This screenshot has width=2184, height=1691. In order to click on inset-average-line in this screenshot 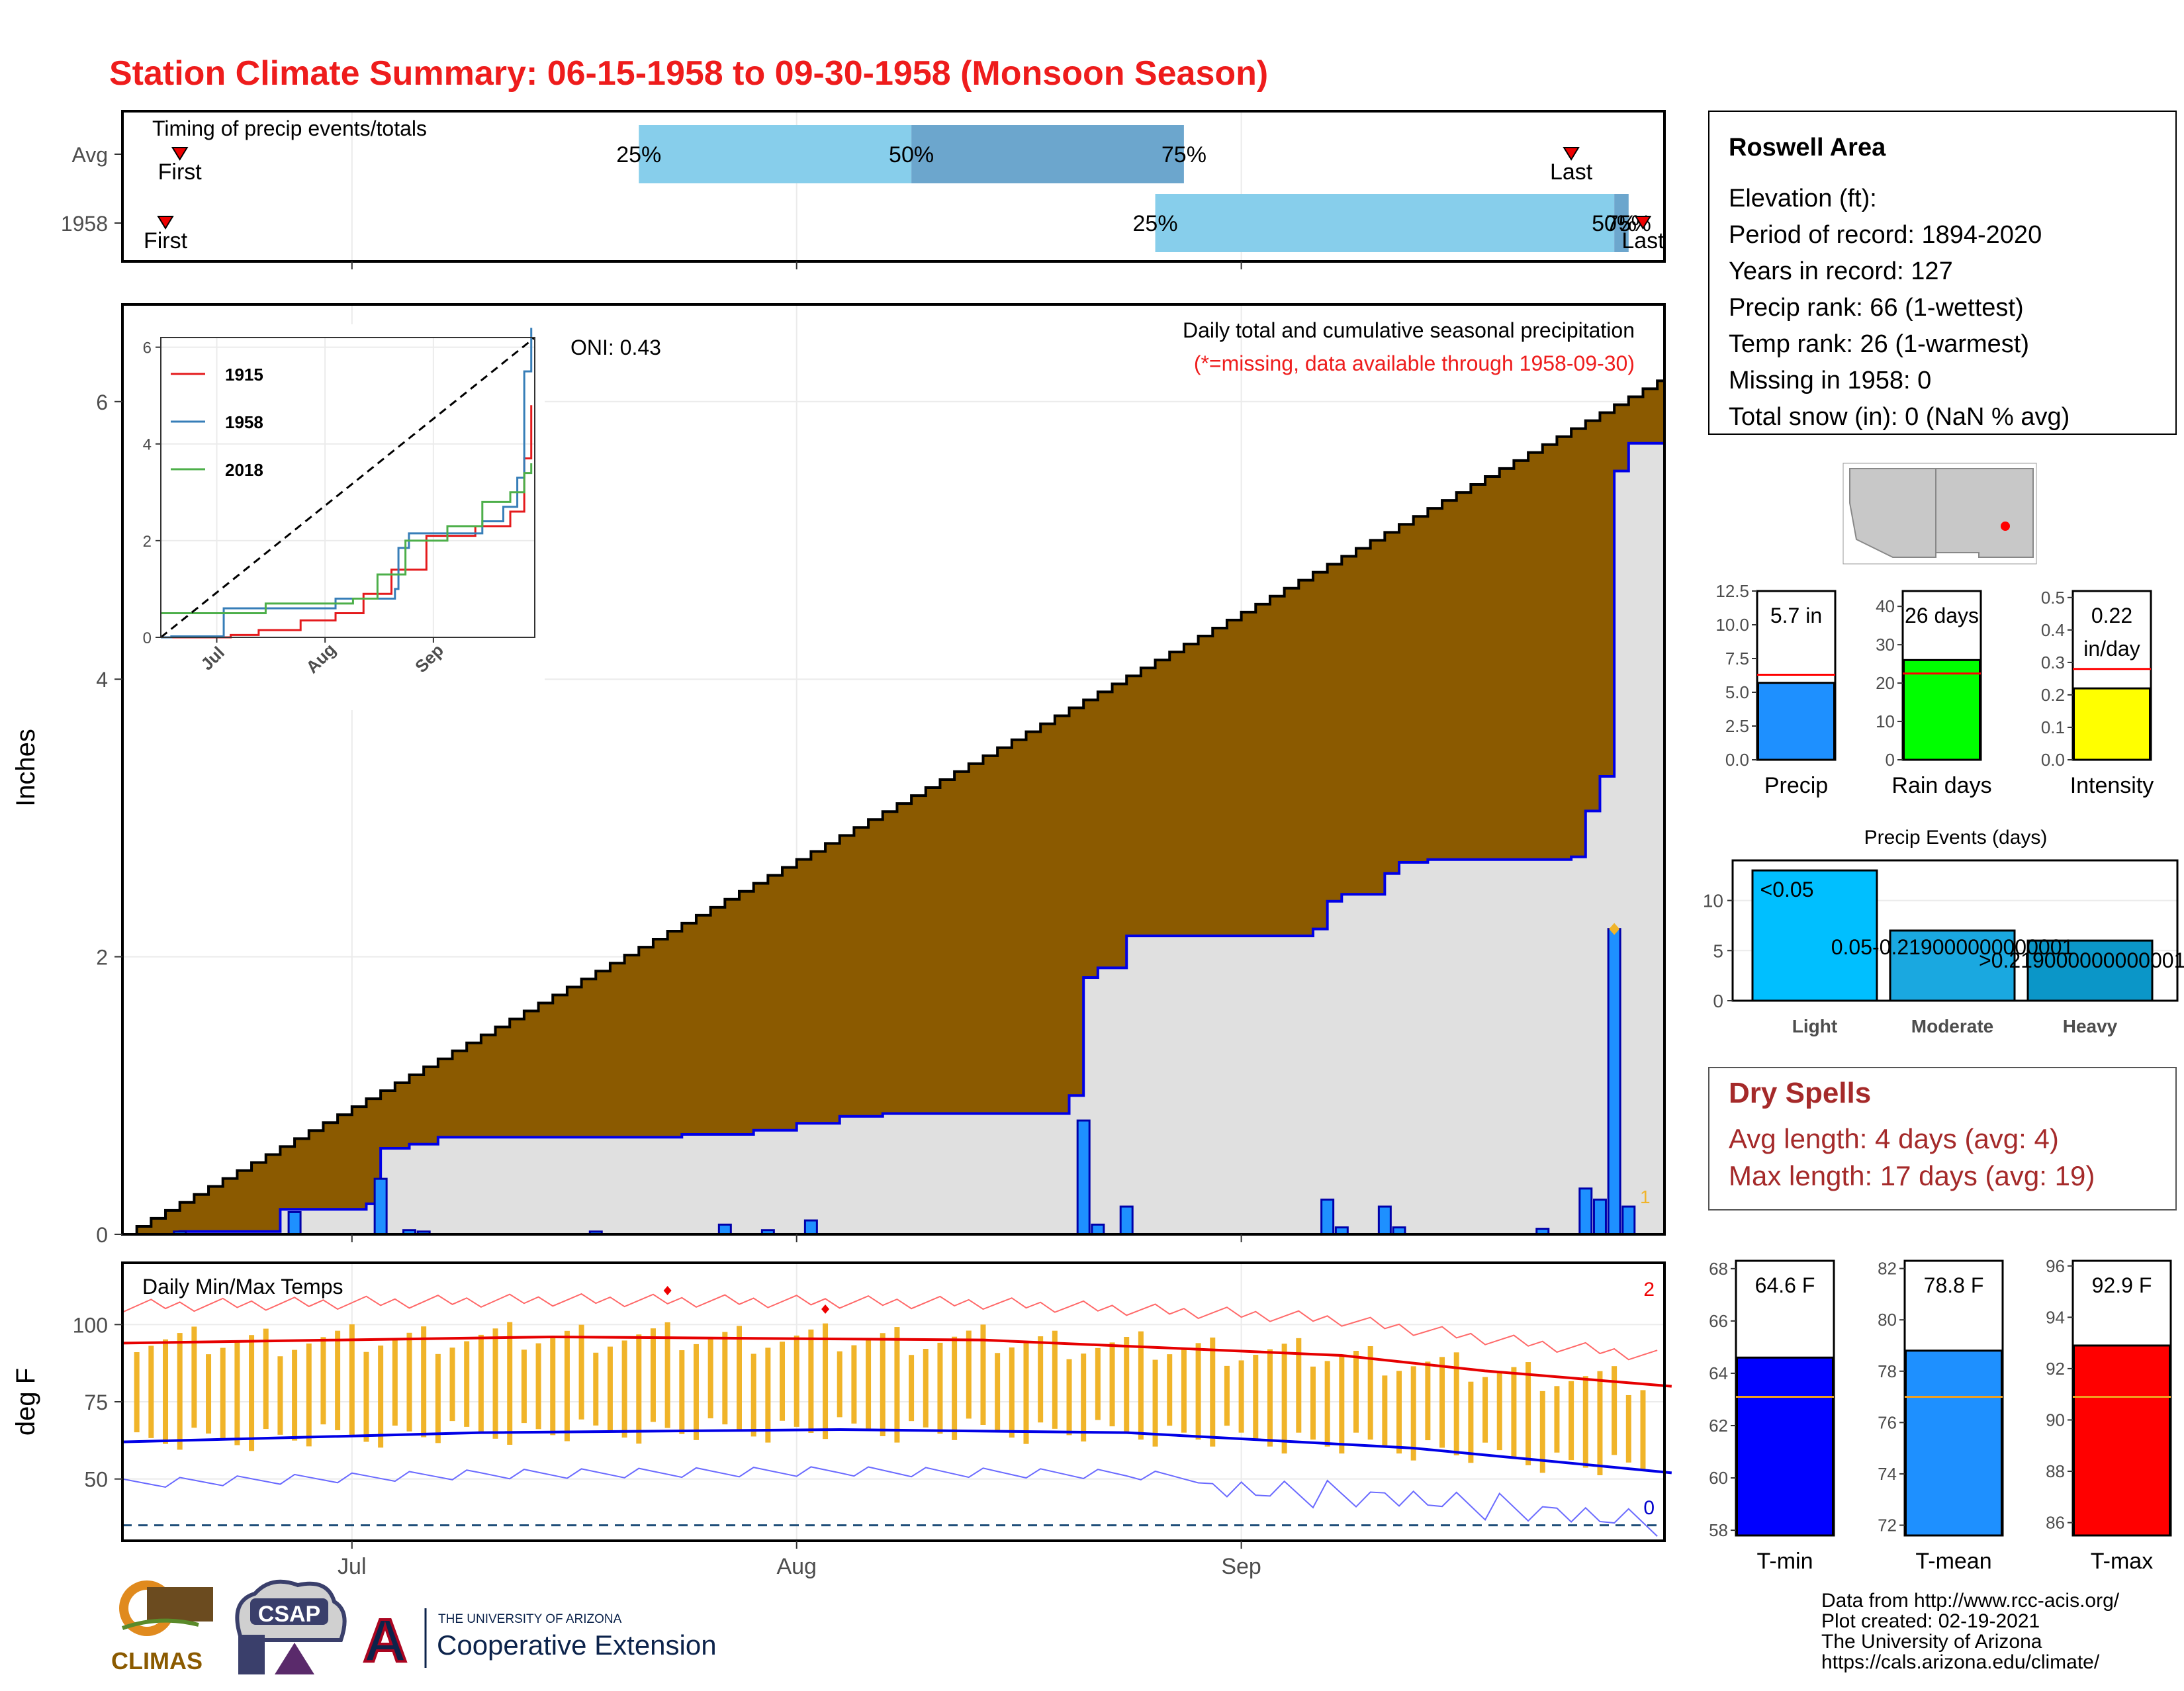, I will do `click(348, 487)`.